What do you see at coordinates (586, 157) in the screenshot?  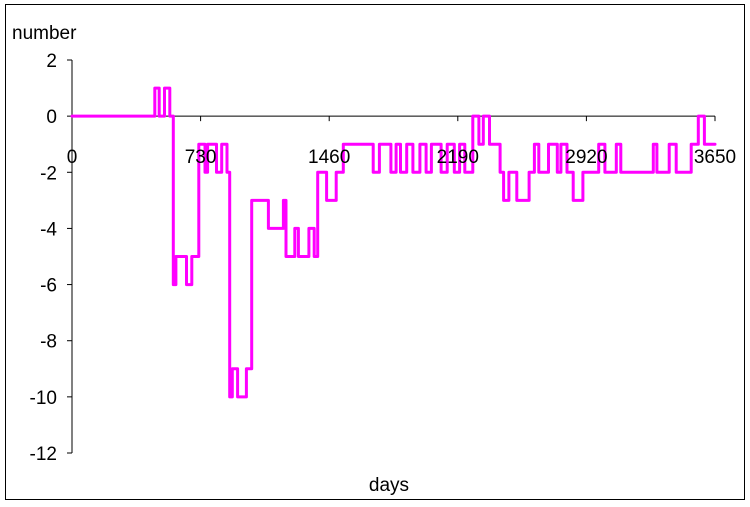 I see `x-tick-label: 2920` at bounding box center [586, 157].